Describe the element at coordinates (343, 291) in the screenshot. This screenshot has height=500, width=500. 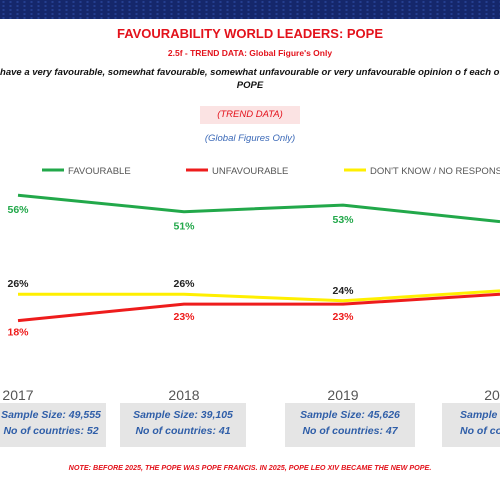
I see `data-label: 24%` at that location.